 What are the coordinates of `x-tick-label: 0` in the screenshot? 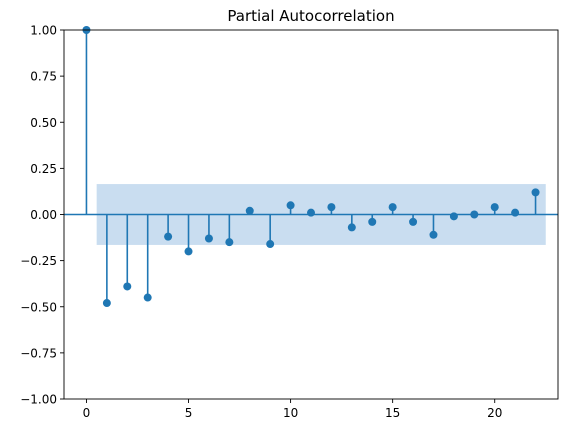 It's located at (87, 413).